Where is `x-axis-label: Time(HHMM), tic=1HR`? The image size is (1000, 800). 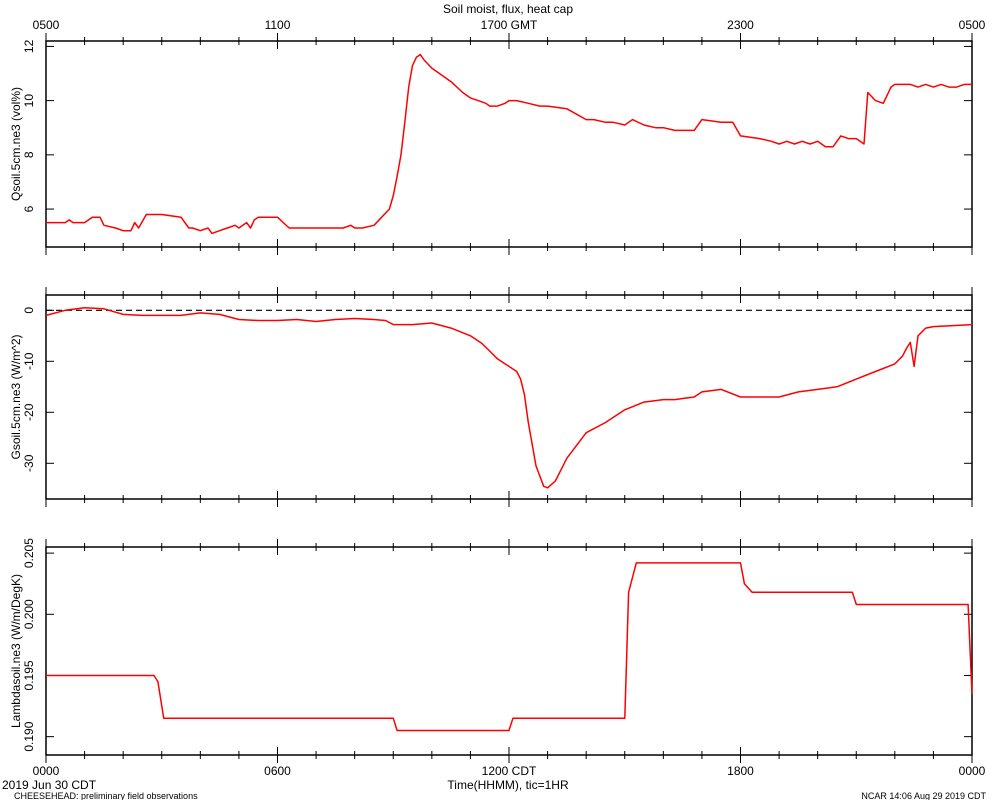 x-axis-label: Time(HHMM), tic=1HR is located at coordinates (508, 785).